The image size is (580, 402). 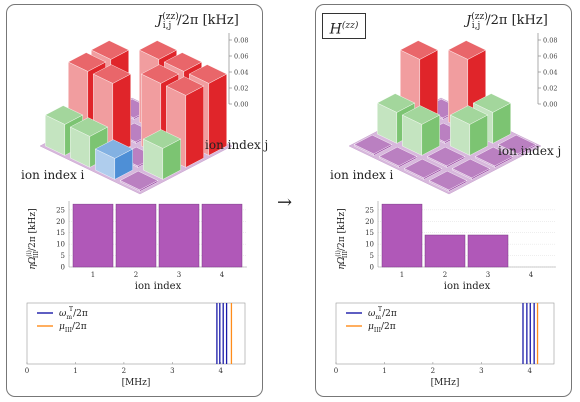 What do you see at coordinates (342, 238) in the screenshot?
I see `y-axis-label: ηΩ(i)III/2π [kHz]` at bounding box center [342, 238].